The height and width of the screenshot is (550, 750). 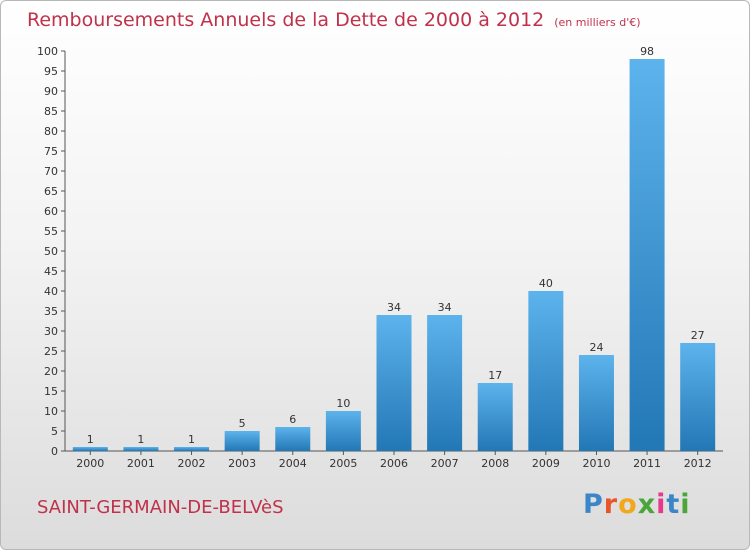 What do you see at coordinates (51, 271) in the screenshot?
I see `y-tick-label: 45` at bounding box center [51, 271].